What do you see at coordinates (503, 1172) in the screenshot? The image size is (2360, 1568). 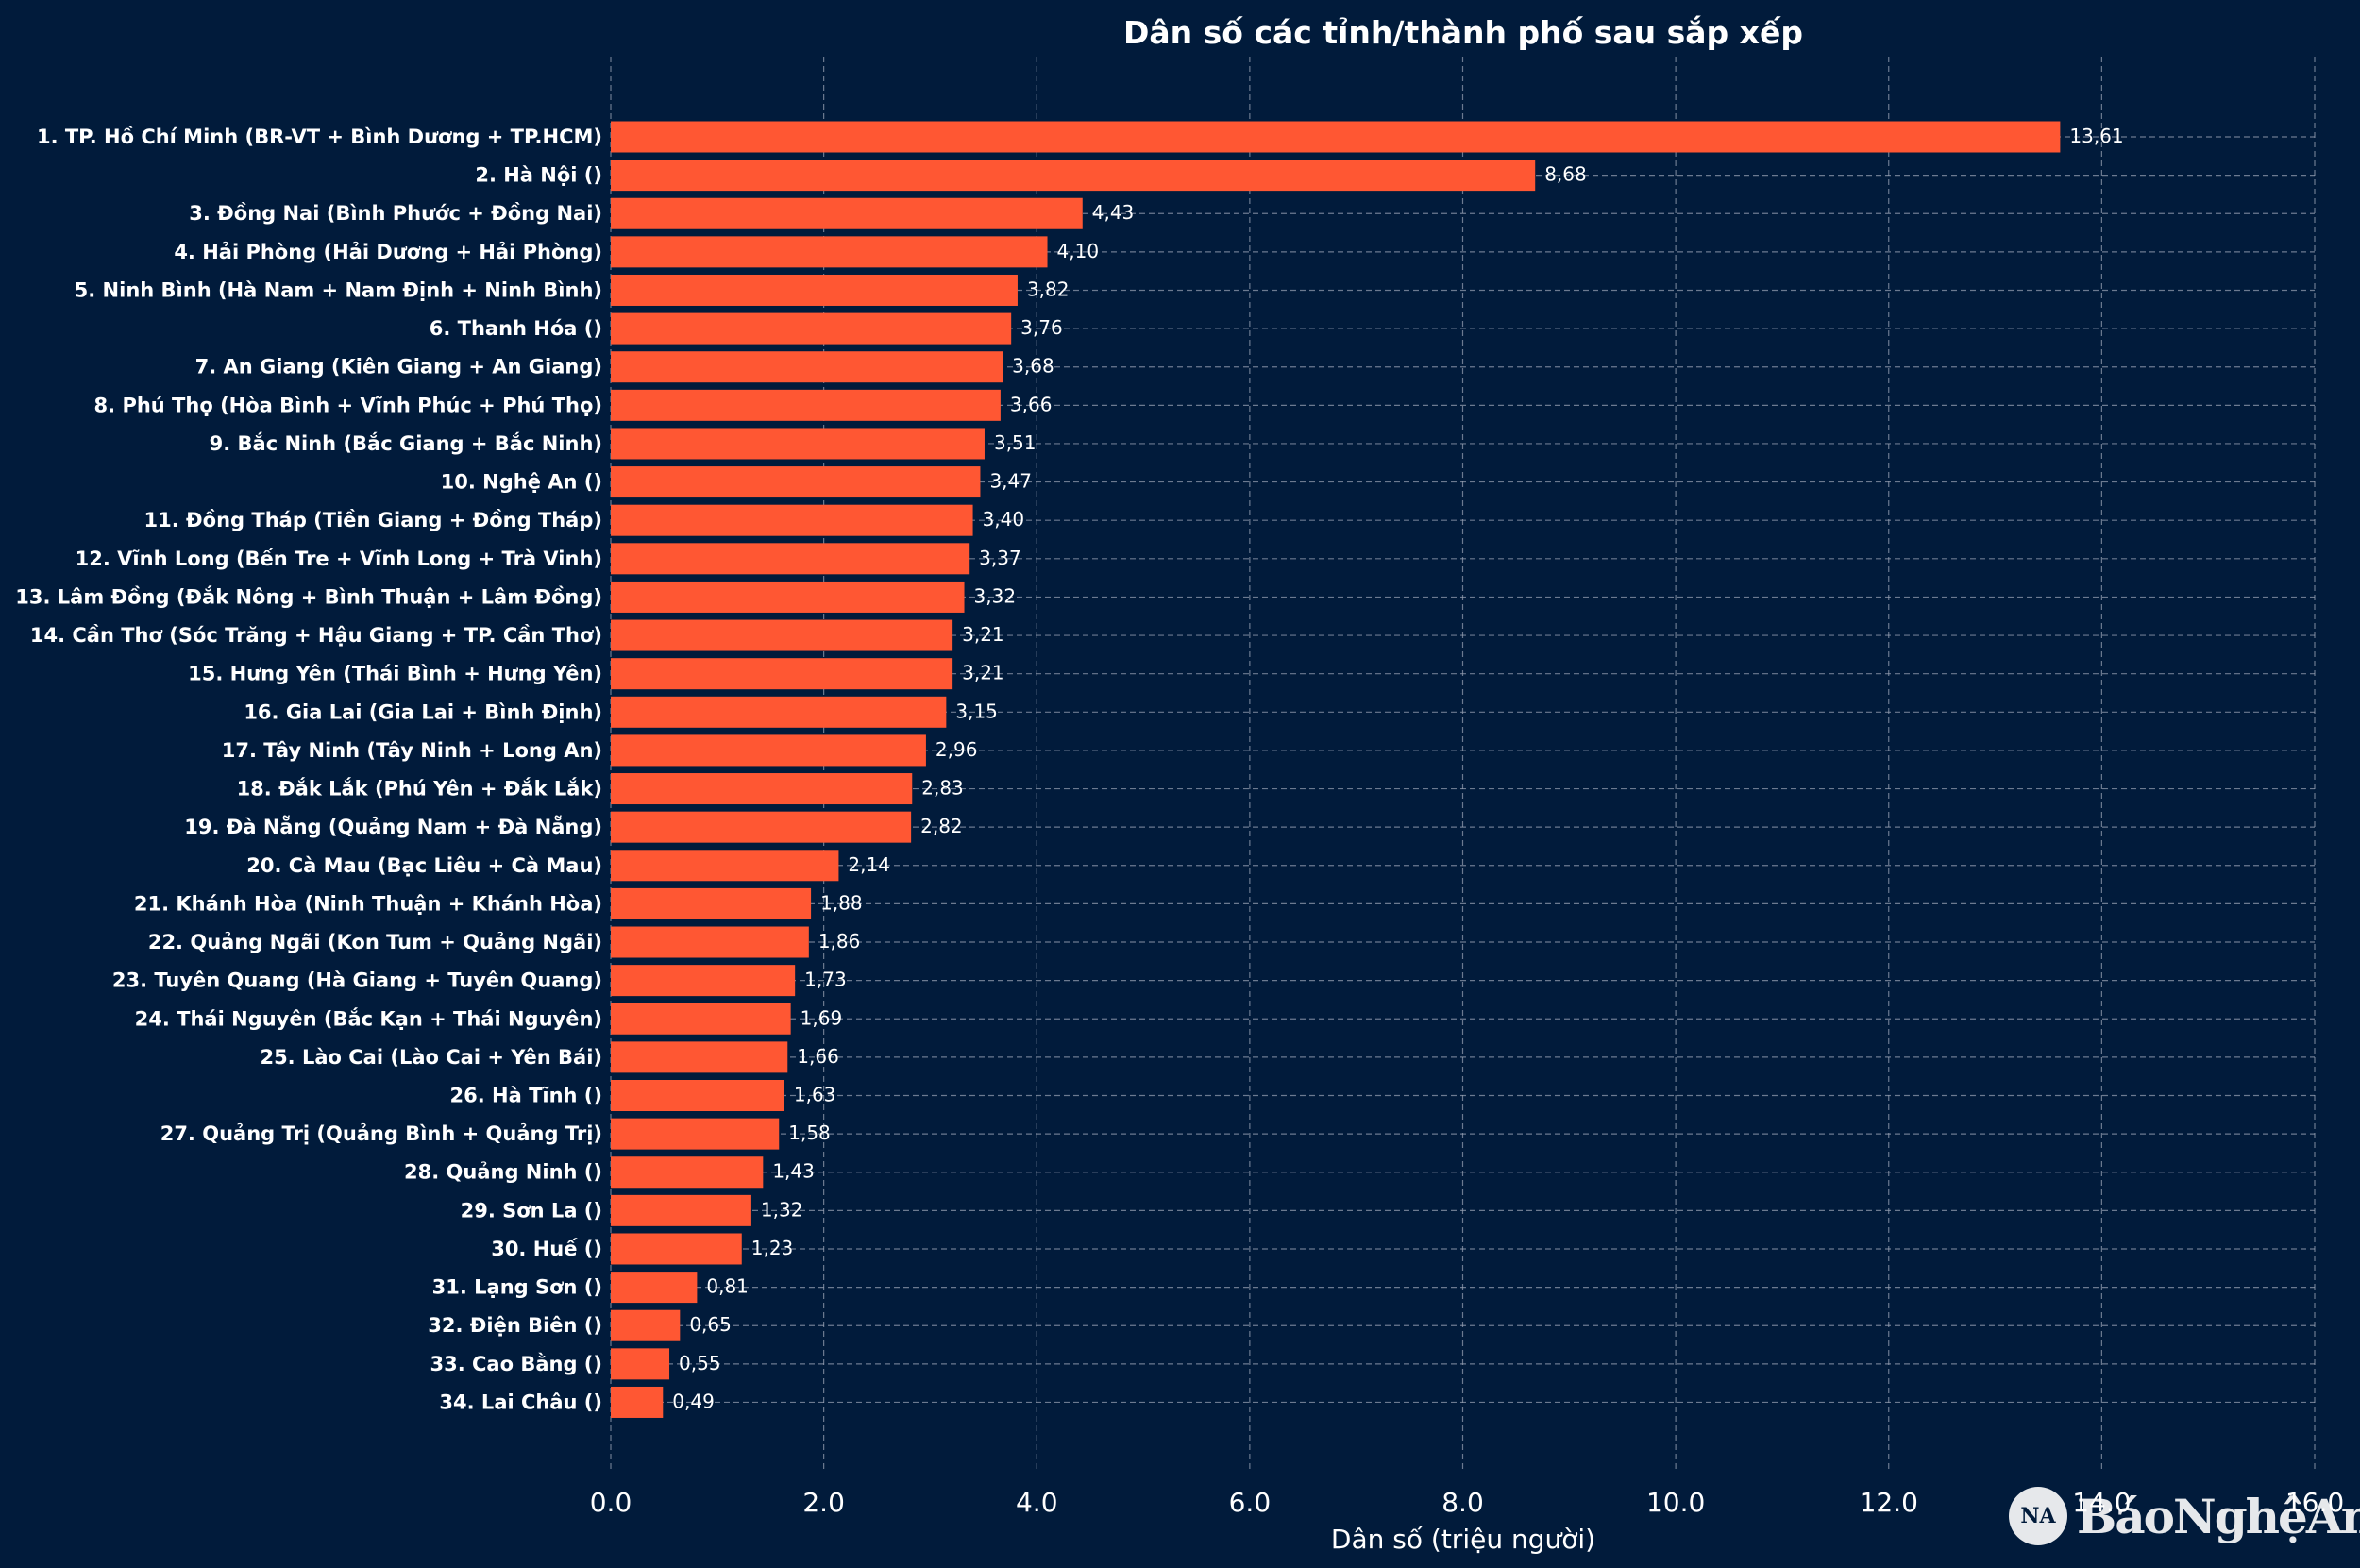 I see `category-label: 28. Quảng Ninh ()` at bounding box center [503, 1172].